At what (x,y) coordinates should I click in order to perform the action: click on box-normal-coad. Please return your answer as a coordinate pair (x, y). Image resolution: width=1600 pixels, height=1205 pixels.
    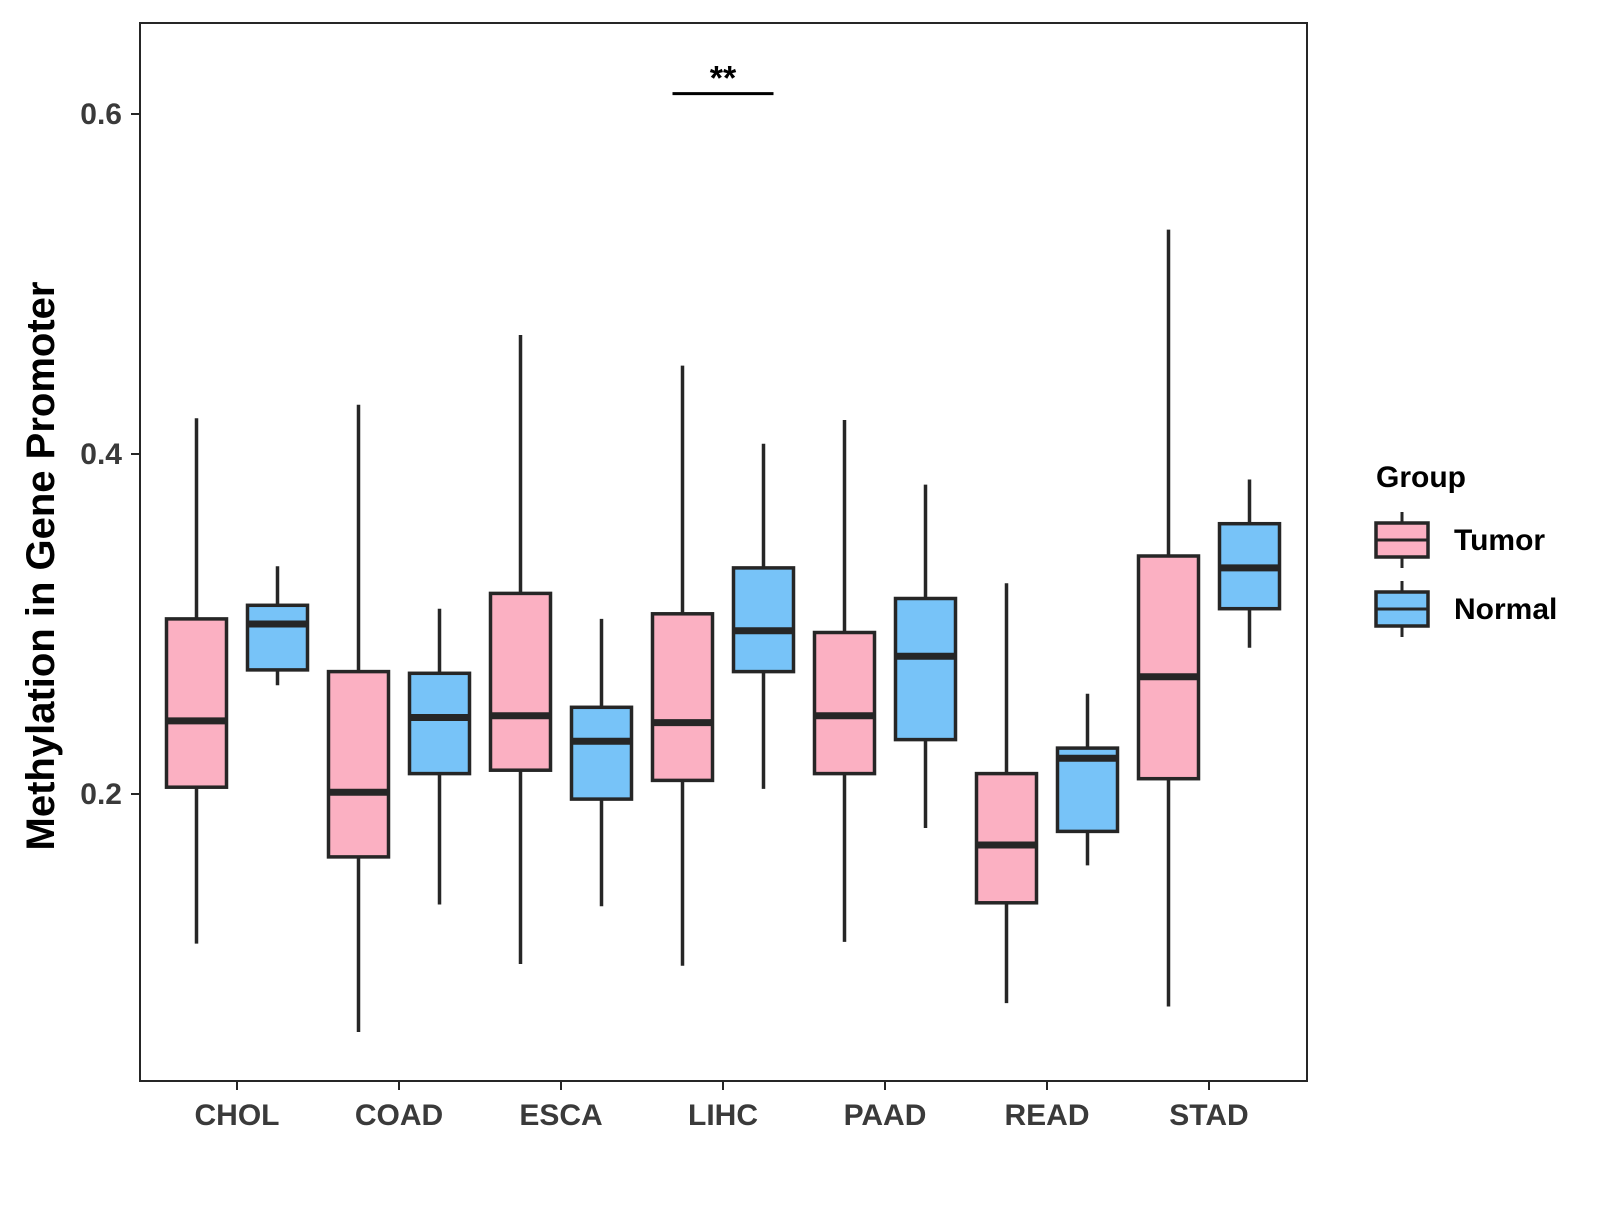
    Looking at the image, I should click on (439, 756).